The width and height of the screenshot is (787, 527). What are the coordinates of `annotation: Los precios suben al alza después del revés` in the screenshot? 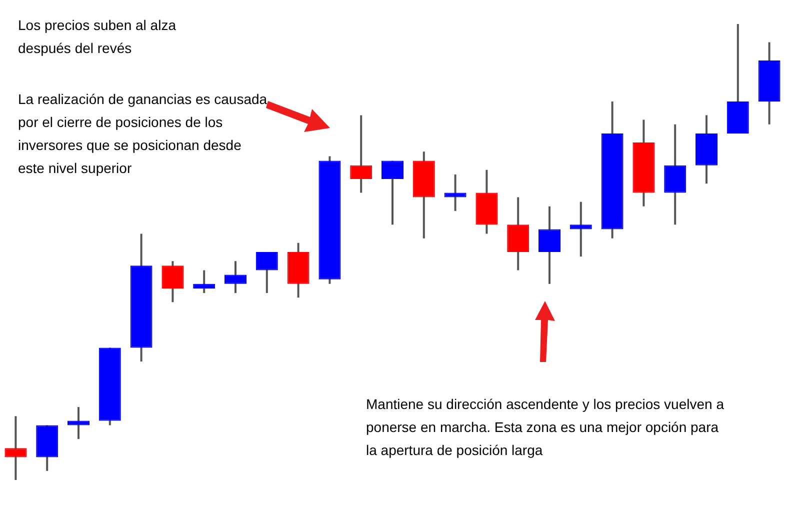 It's located at (97, 37).